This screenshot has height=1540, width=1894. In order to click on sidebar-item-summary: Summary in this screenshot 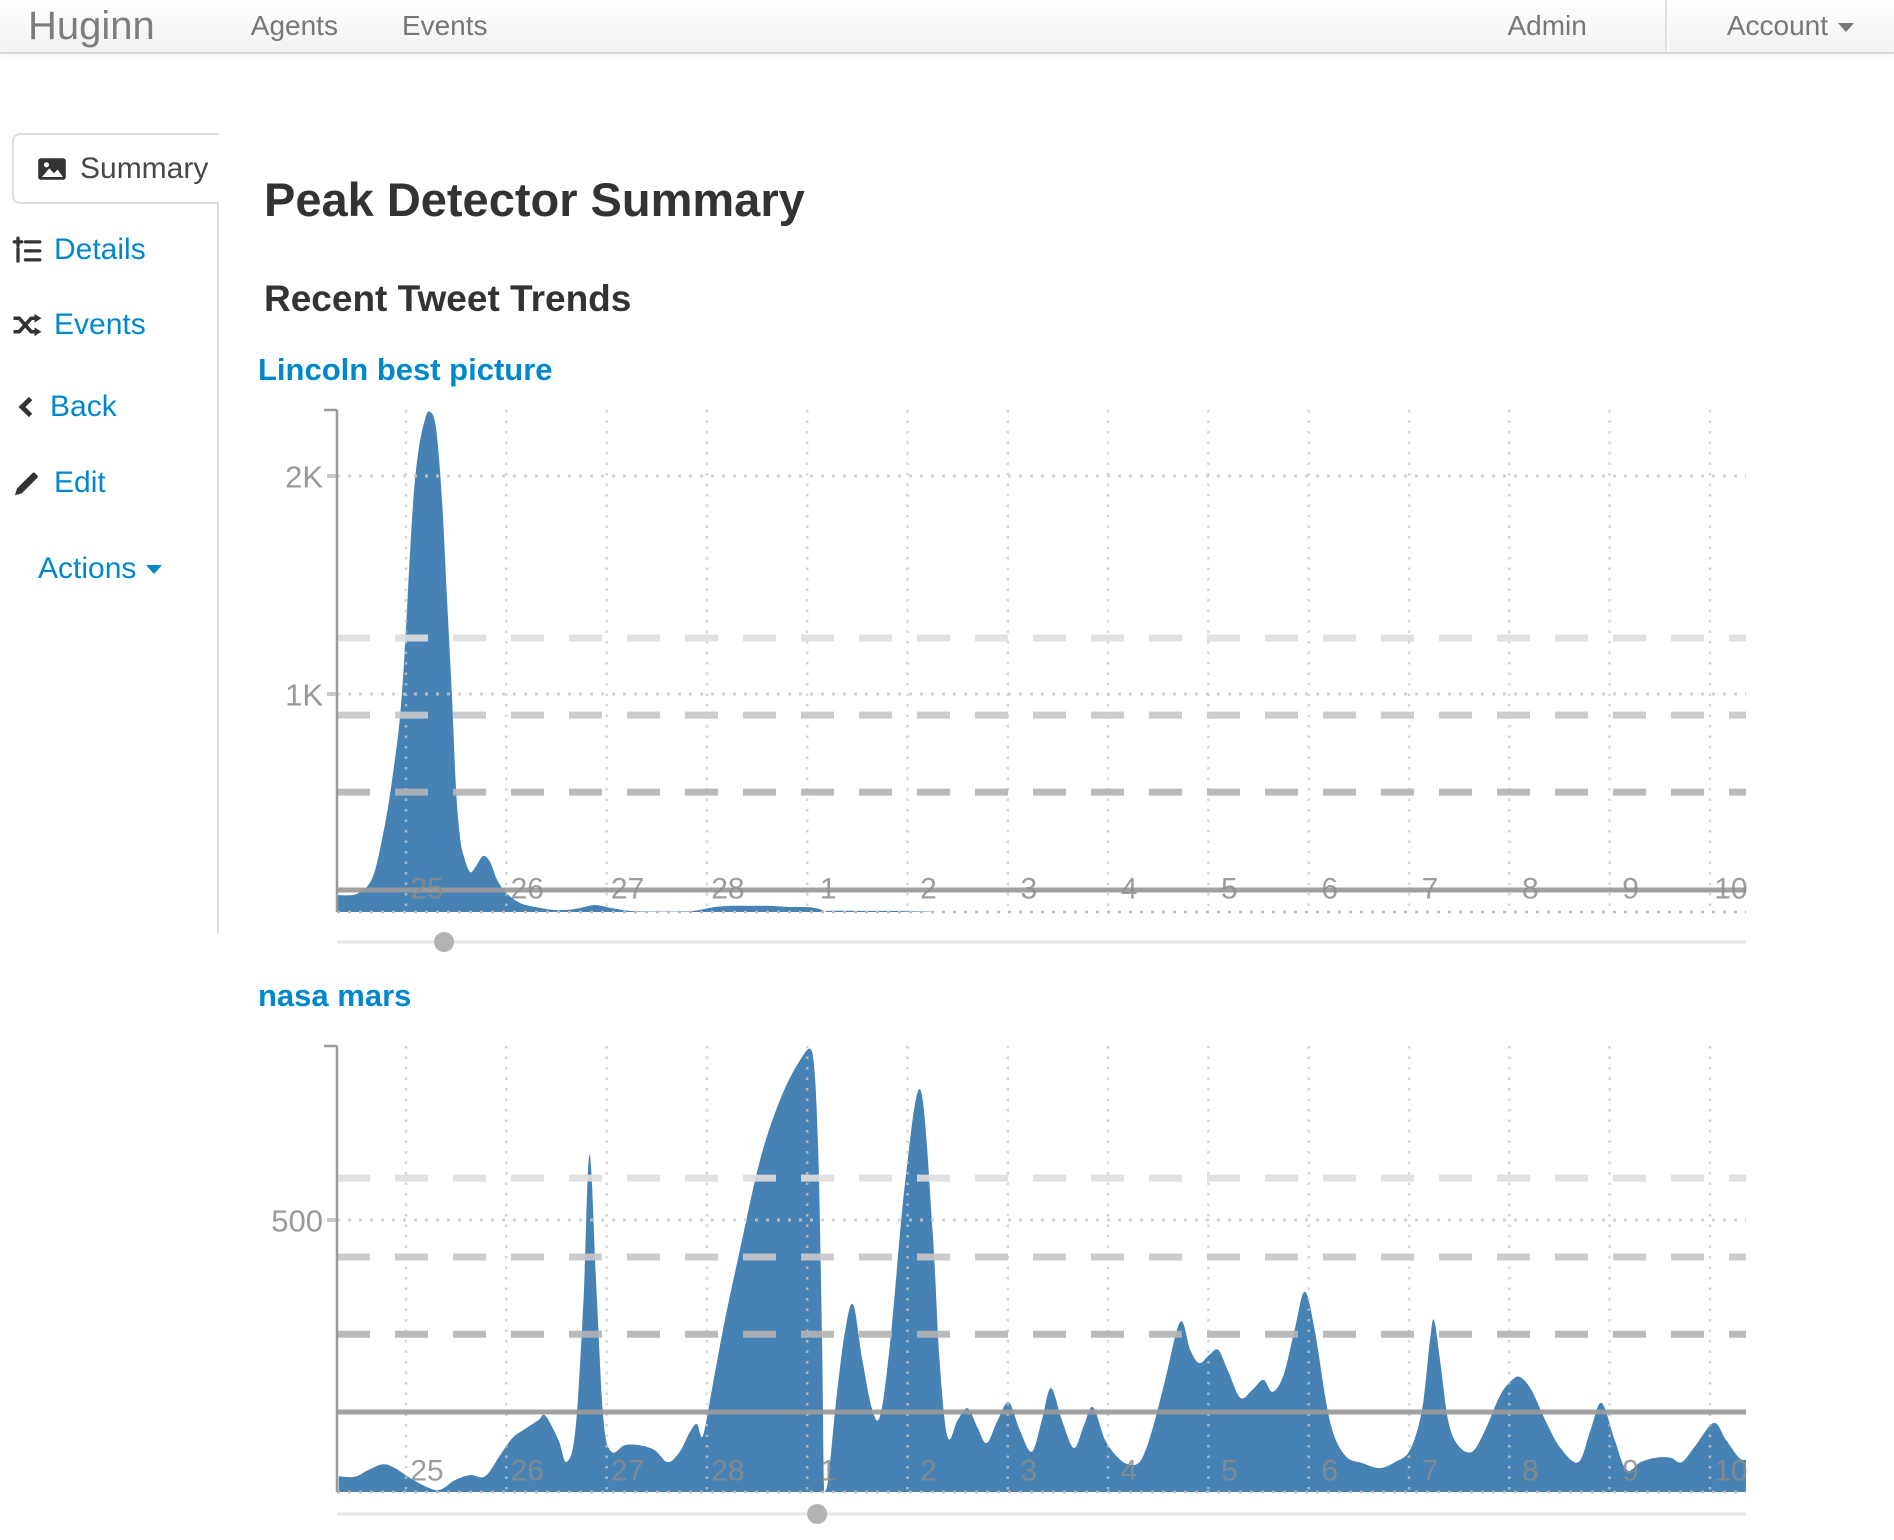, I will do `click(115, 168)`.